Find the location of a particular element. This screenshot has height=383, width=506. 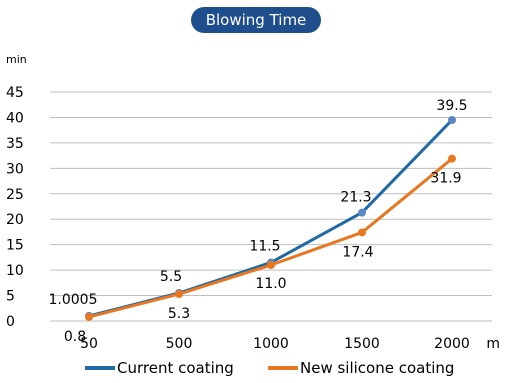

x-tick-label: 1000 is located at coordinates (271, 344).